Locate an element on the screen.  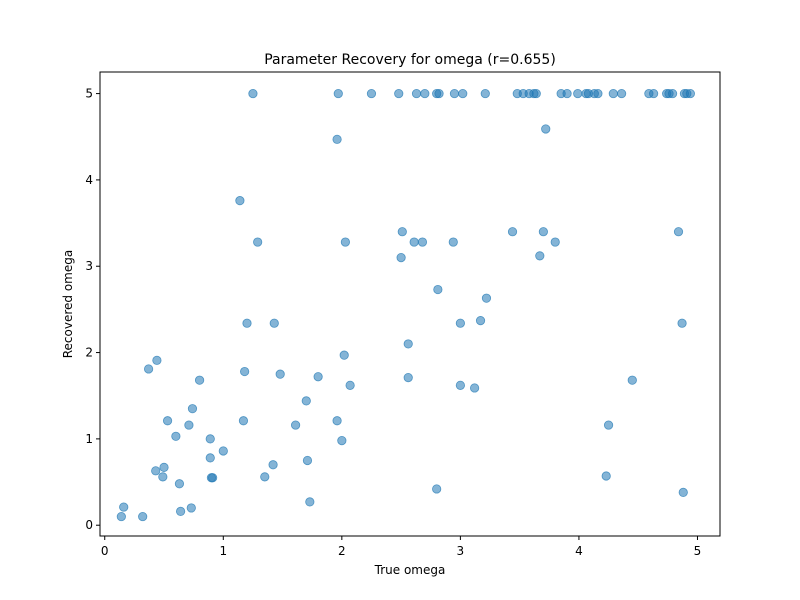
x-tick-label: 4 is located at coordinates (579, 551).